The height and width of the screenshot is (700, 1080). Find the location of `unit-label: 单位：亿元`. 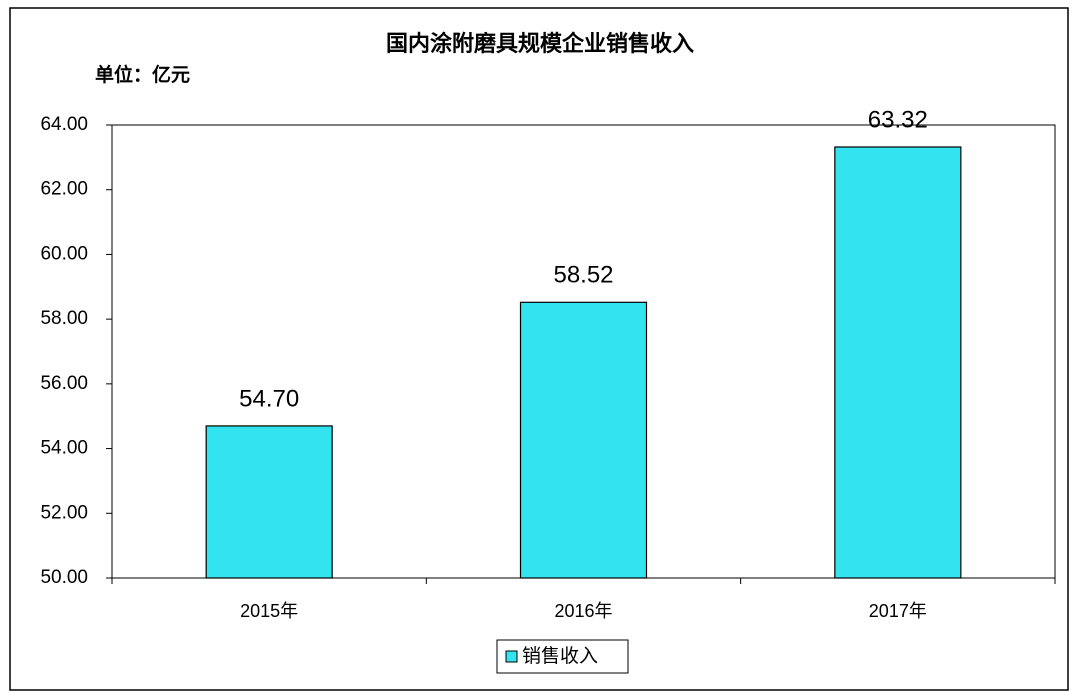

unit-label: 单位：亿元 is located at coordinates (142, 74).